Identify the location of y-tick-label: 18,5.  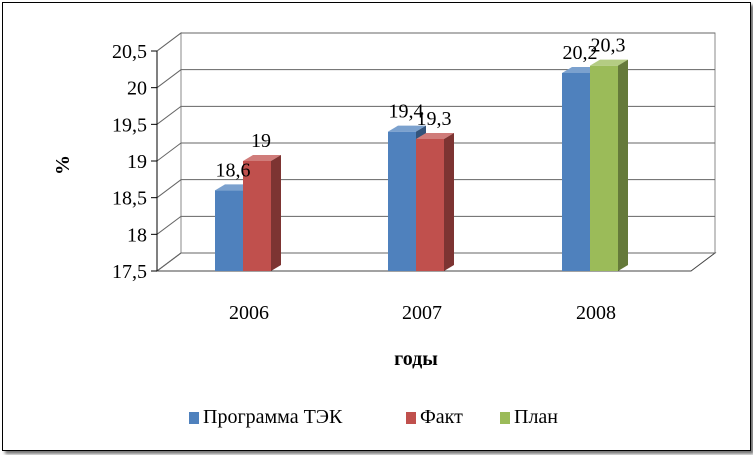
(129, 199).